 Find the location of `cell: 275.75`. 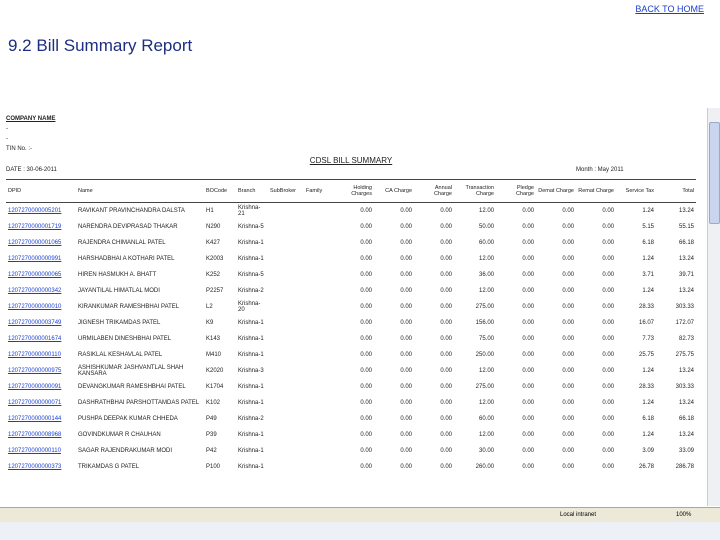

cell: 275.75 is located at coordinates (684, 355).